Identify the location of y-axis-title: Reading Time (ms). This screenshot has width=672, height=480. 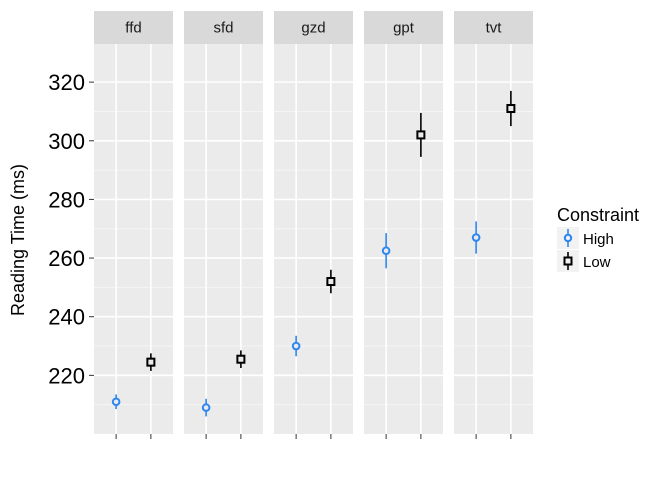
(18, 240).